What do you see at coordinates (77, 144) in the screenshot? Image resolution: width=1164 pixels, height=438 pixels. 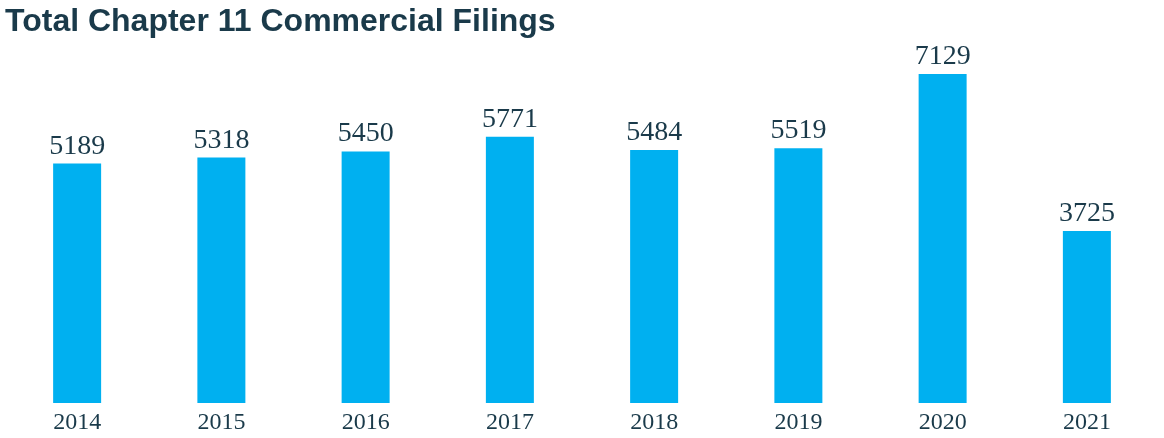 I see `data-label: 5189` at bounding box center [77, 144].